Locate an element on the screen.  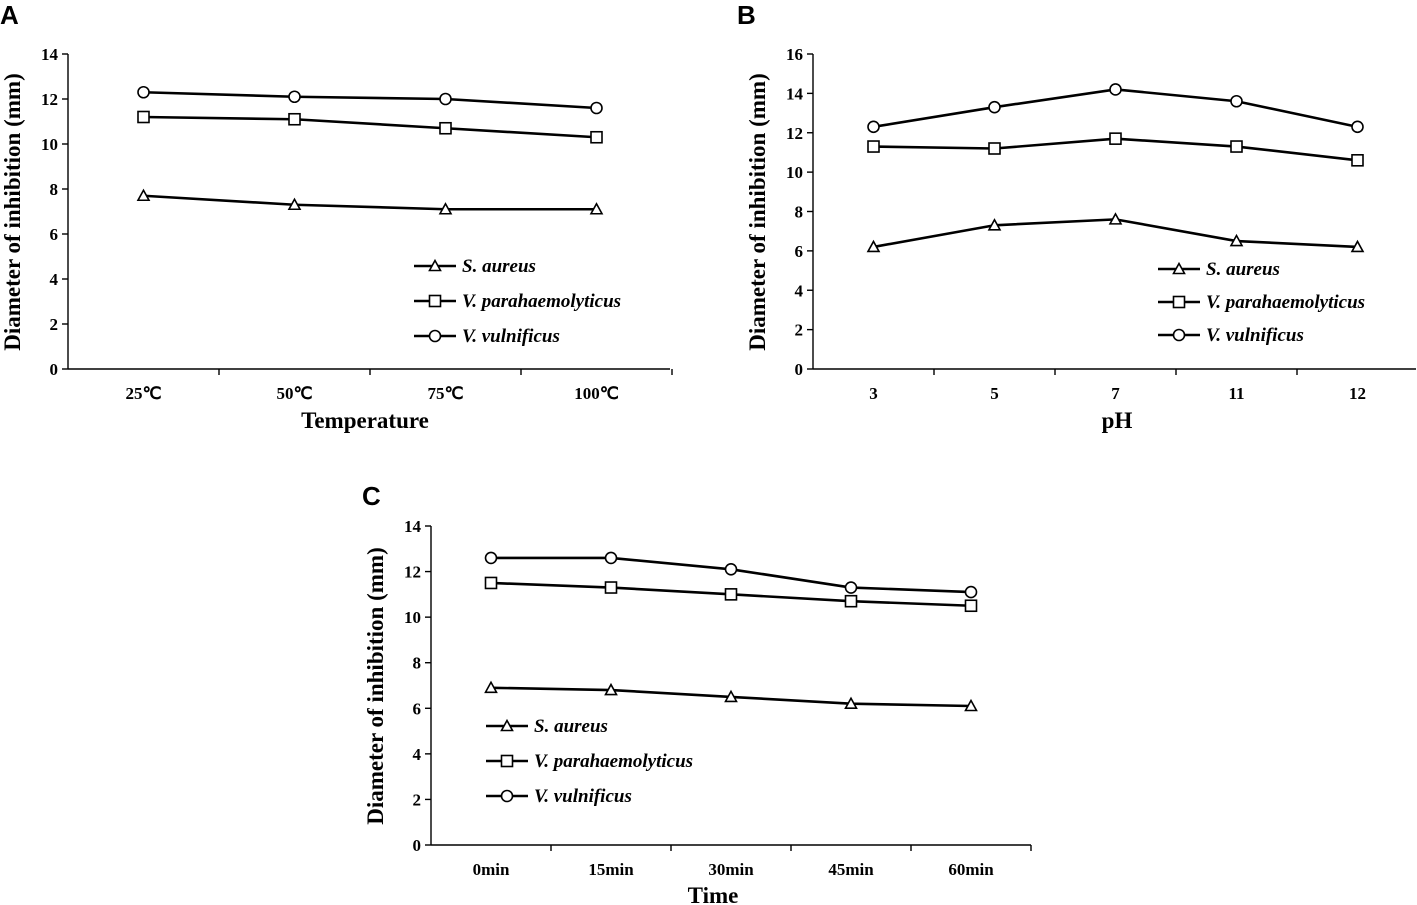
x-tick-label: 3 is located at coordinates (873, 393).